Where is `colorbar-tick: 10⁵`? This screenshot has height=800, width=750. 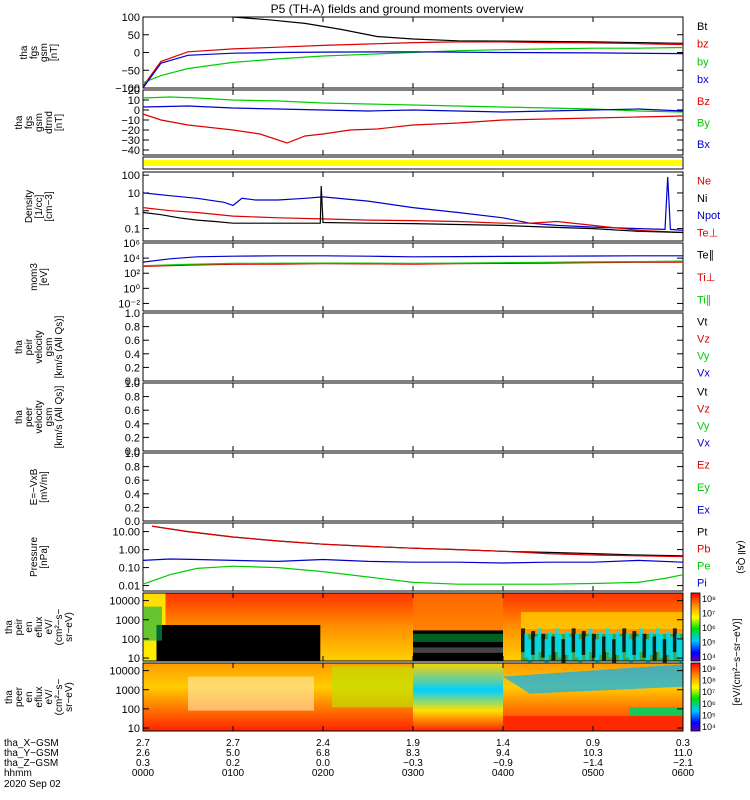
colorbar-tick: 10⁵ is located at coordinates (709, 643).